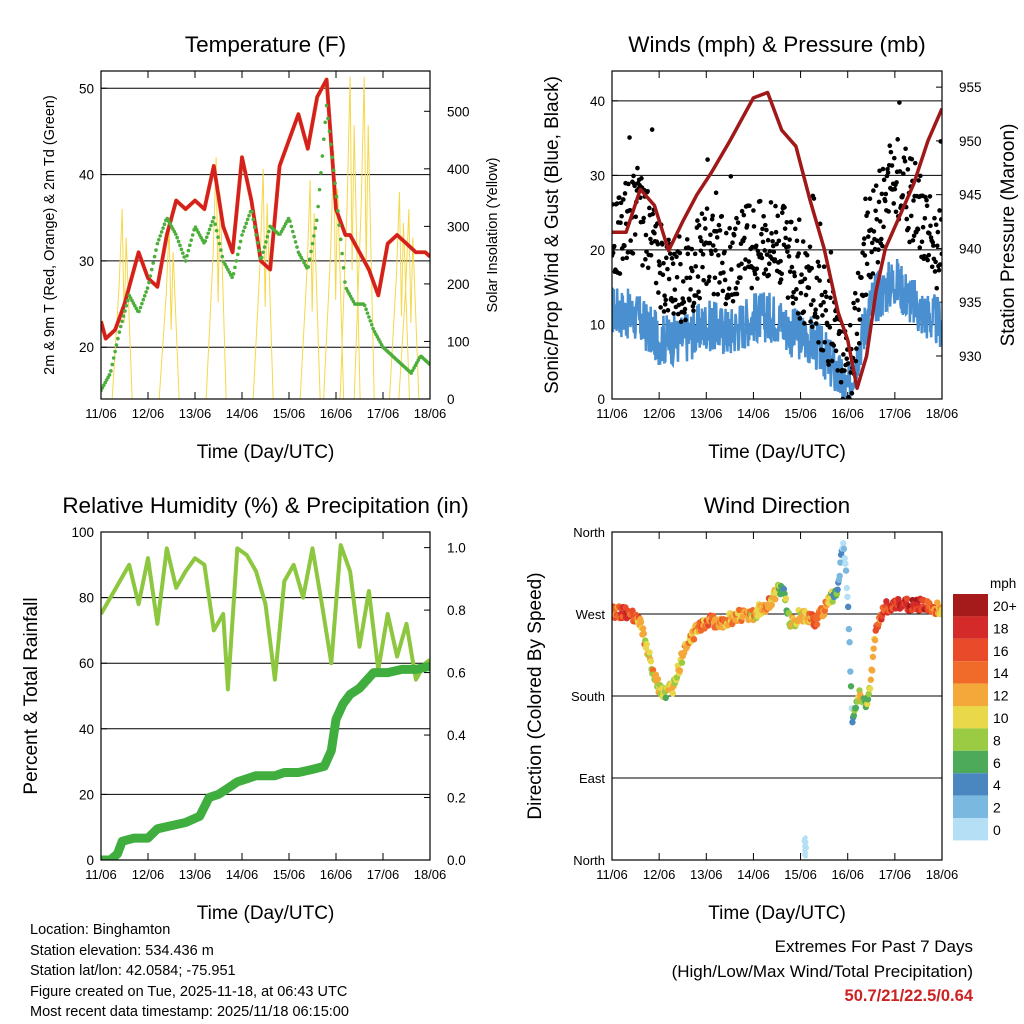 This screenshot has height=1024, width=1024. I want to click on x-tick-label: 12/06, so click(659, 413).